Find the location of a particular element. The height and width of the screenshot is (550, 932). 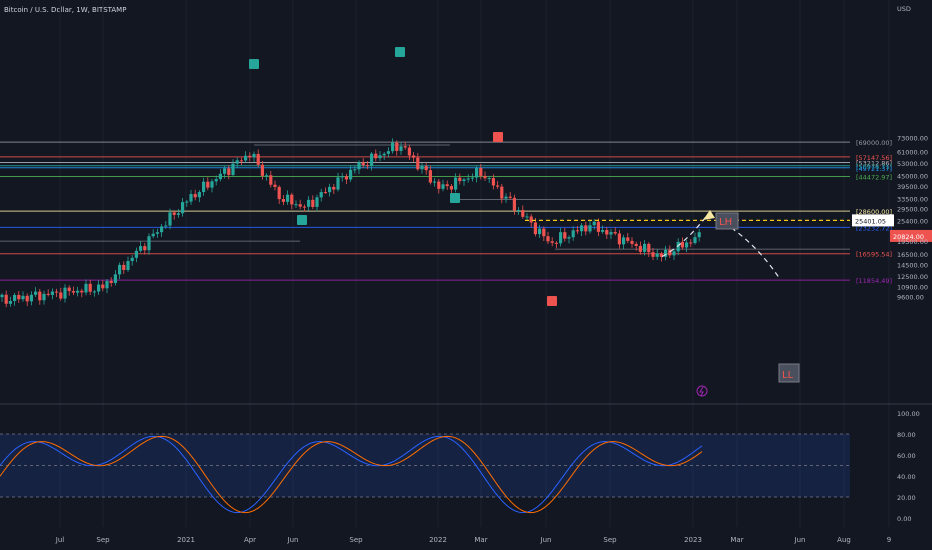

price-tick-label: 53000.00 is located at coordinates (912, 164).